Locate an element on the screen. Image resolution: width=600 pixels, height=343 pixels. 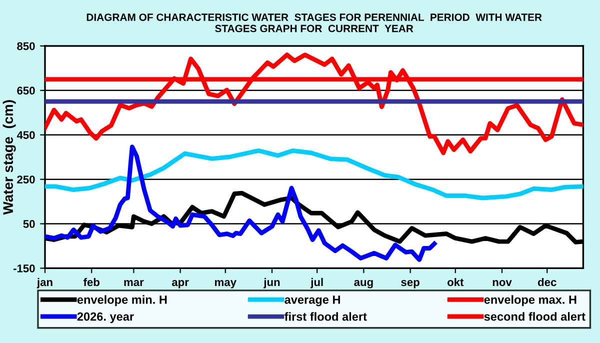
y-tick-label: 250 is located at coordinates (26, 180).